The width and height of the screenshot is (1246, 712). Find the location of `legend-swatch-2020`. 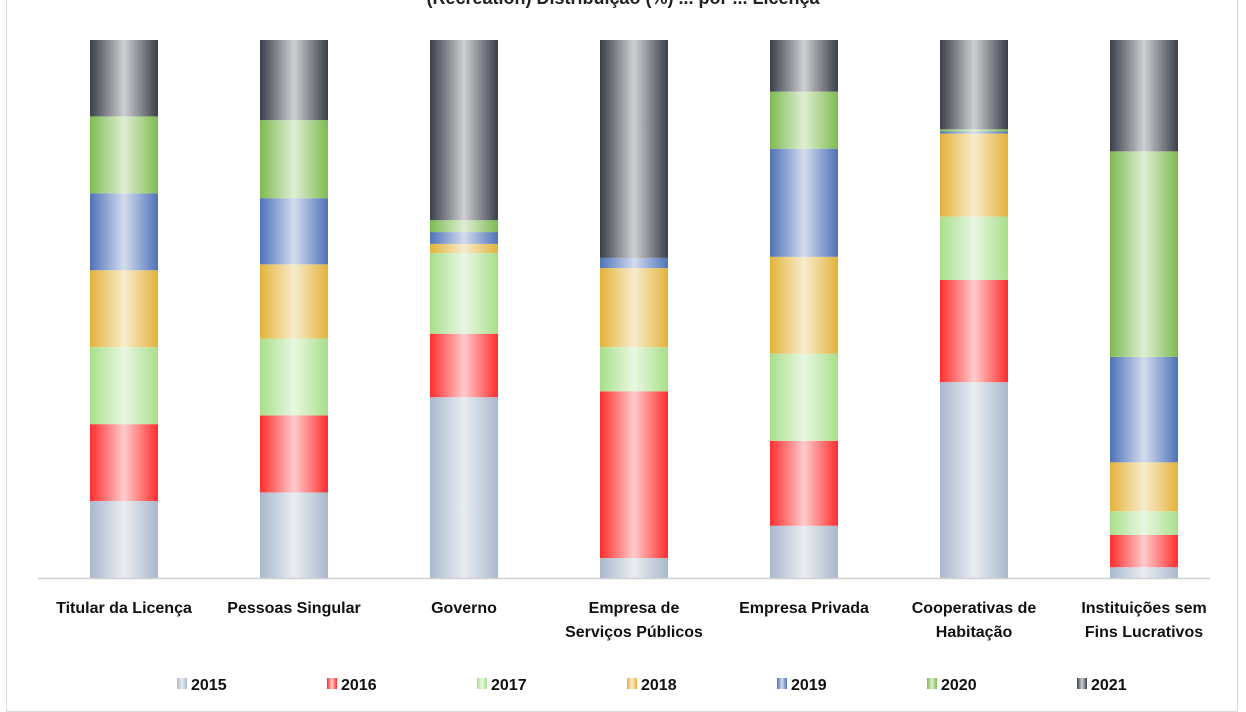

legend-swatch-2020 is located at coordinates (932, 683).